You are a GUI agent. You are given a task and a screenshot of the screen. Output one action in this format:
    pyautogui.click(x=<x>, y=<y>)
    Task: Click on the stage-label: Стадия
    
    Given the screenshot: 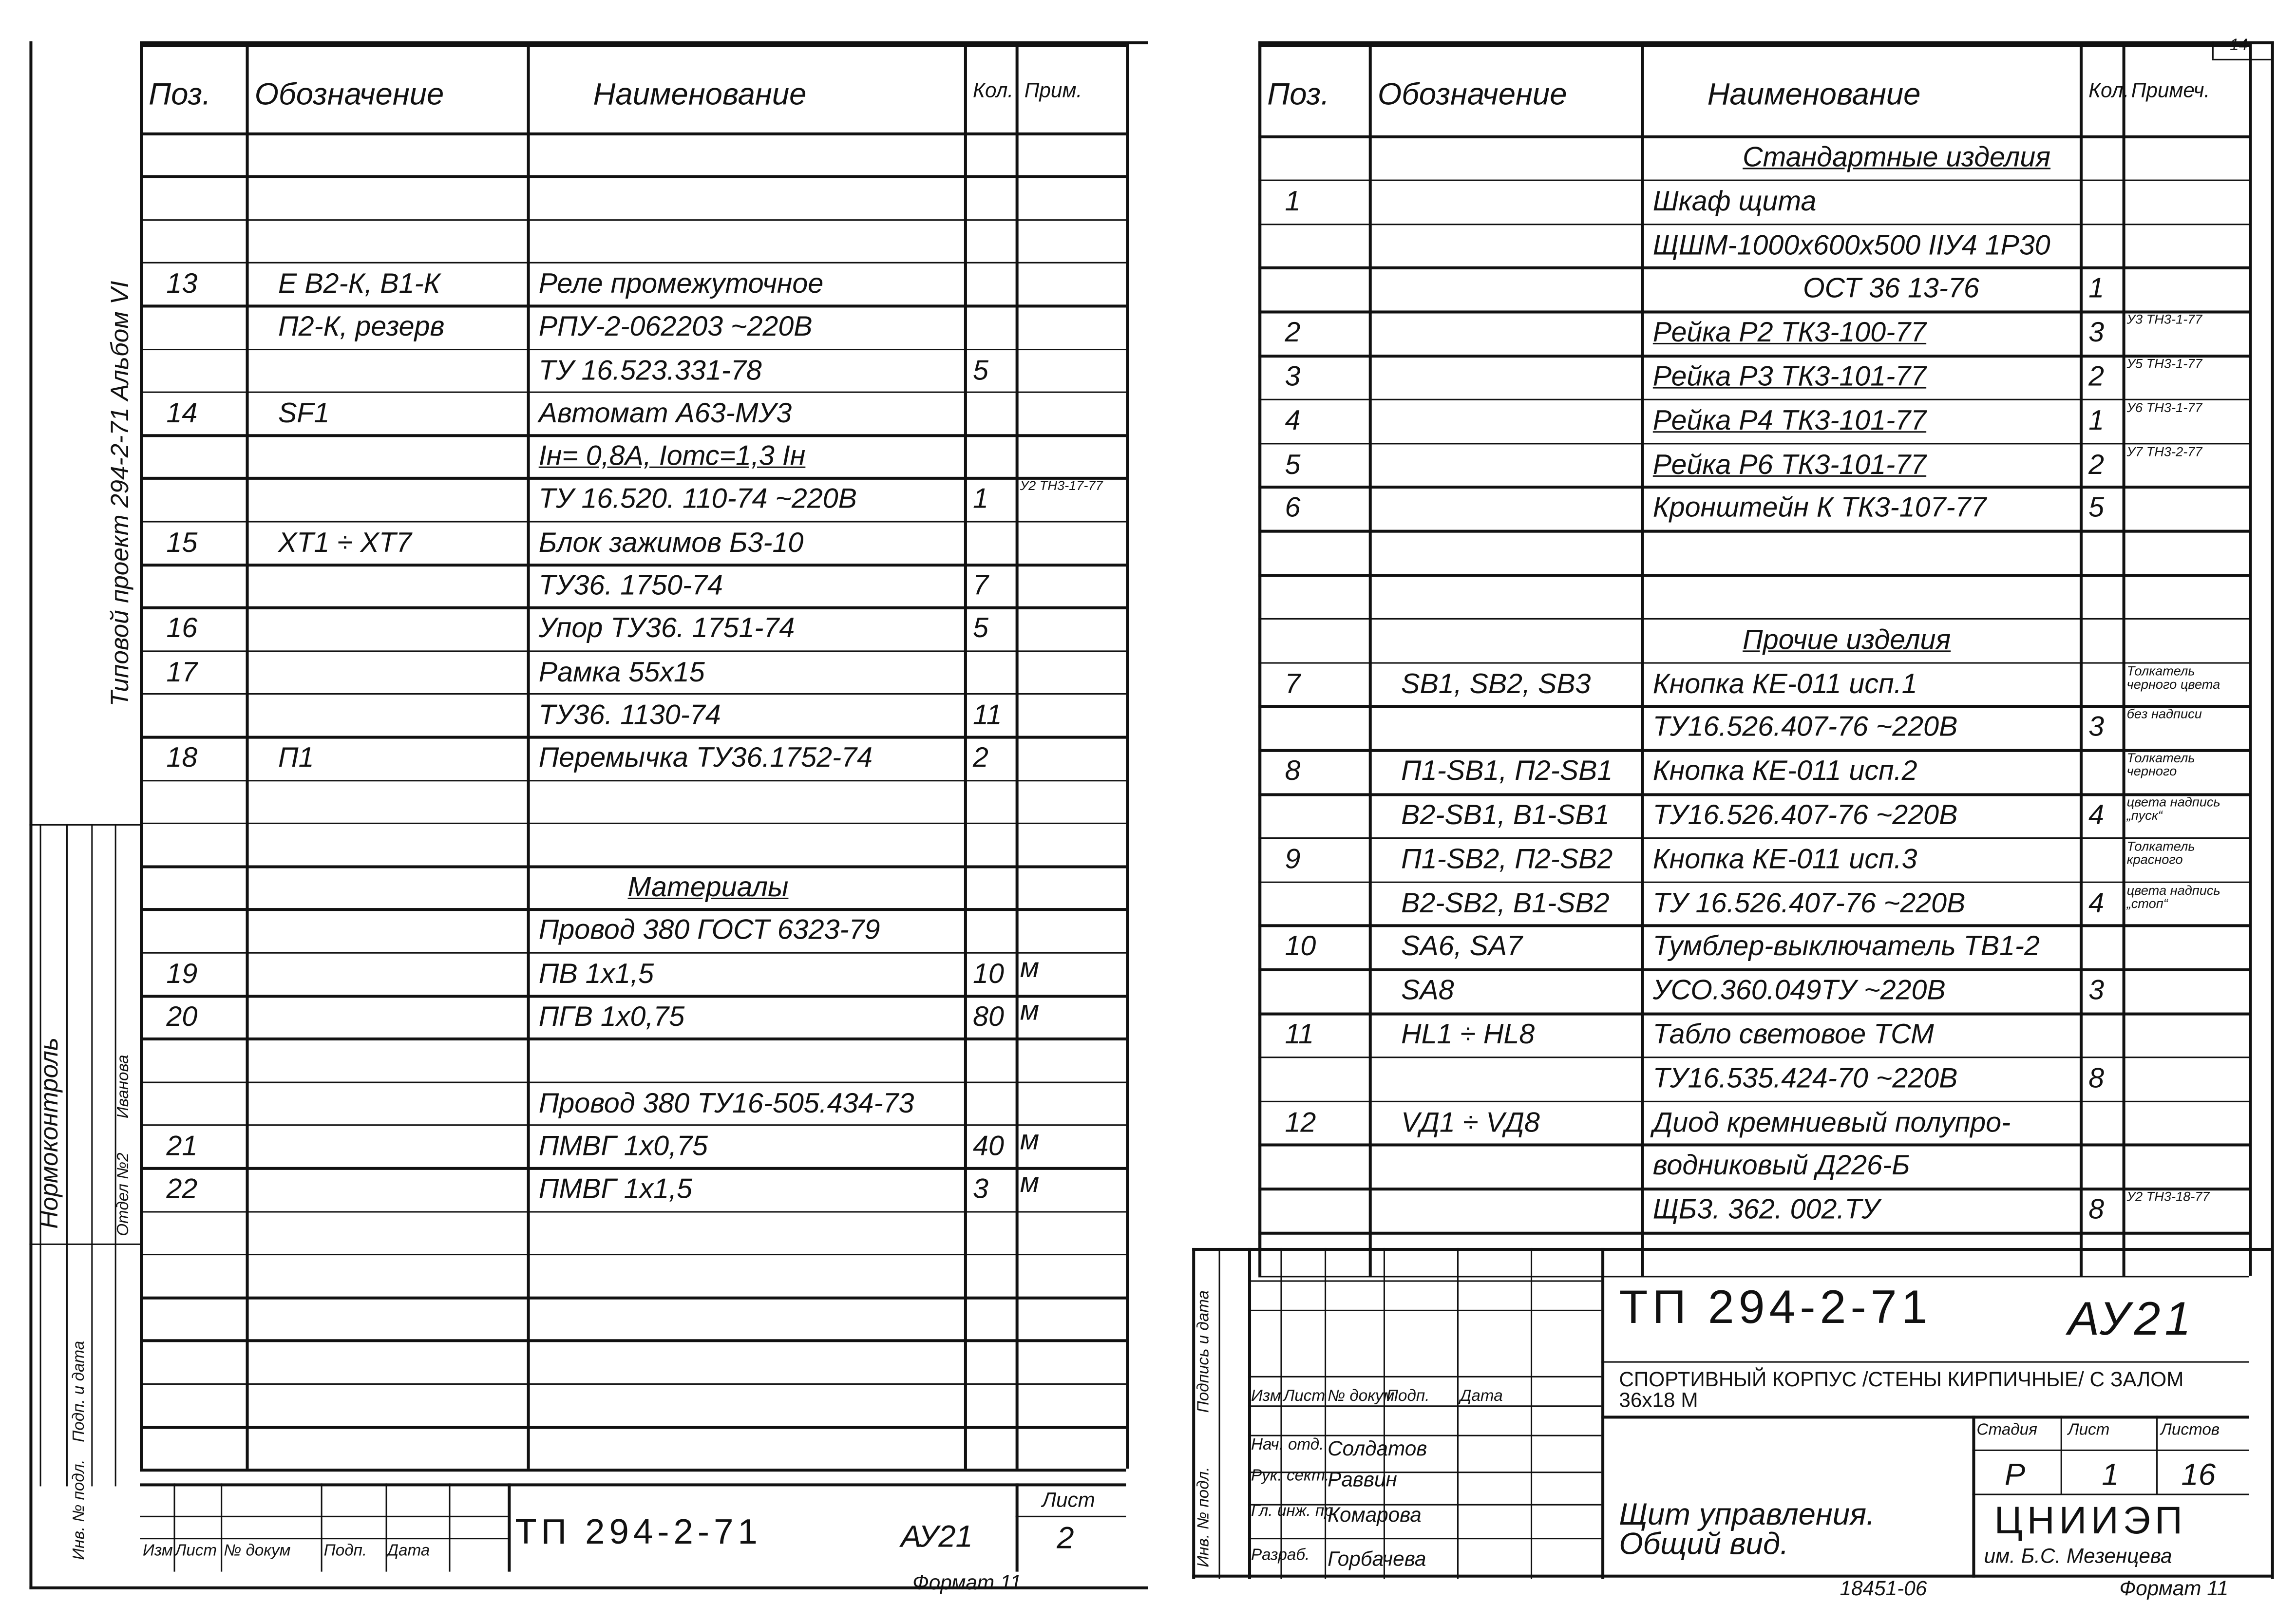 What is the action you would take?
    pyautogui.click(x=2006, y=1430)
    